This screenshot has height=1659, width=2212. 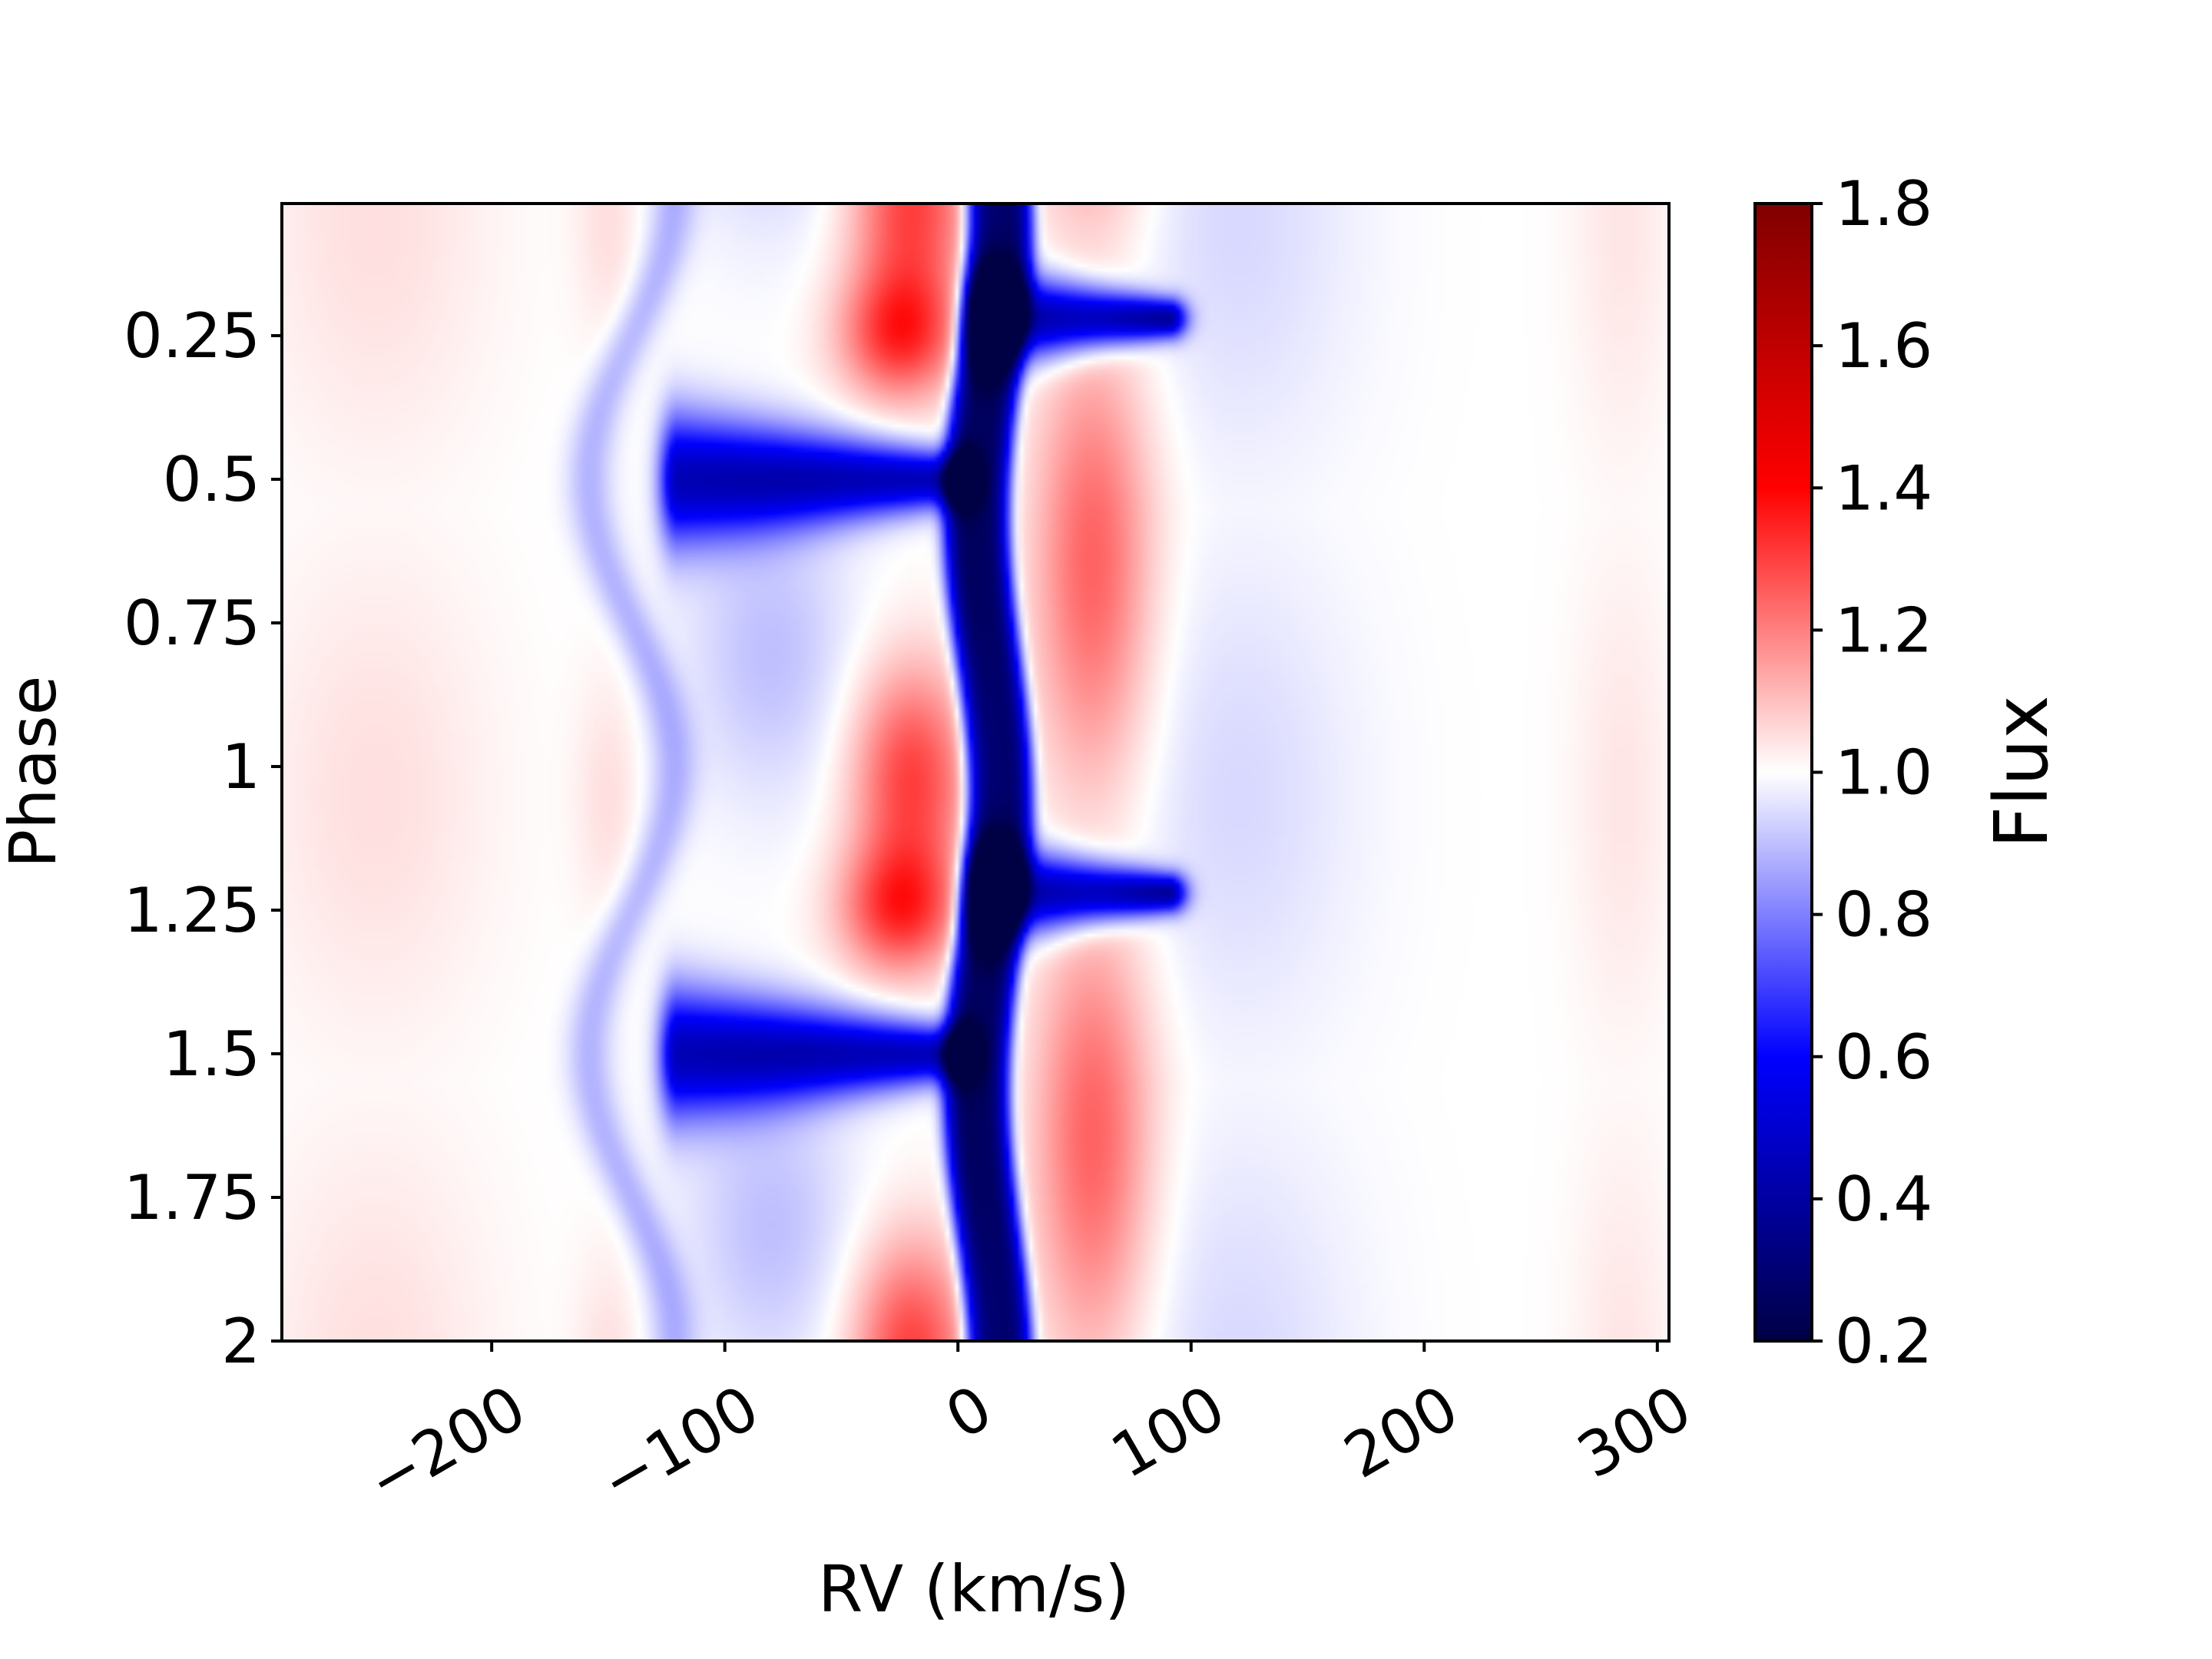 What do you see at coordinates (203, 839) in the screenshot?
I see `y-axis: 0.25 0.5 0.75 1 1.25 1.5 1.75 2` at bounding box center [203, 839].